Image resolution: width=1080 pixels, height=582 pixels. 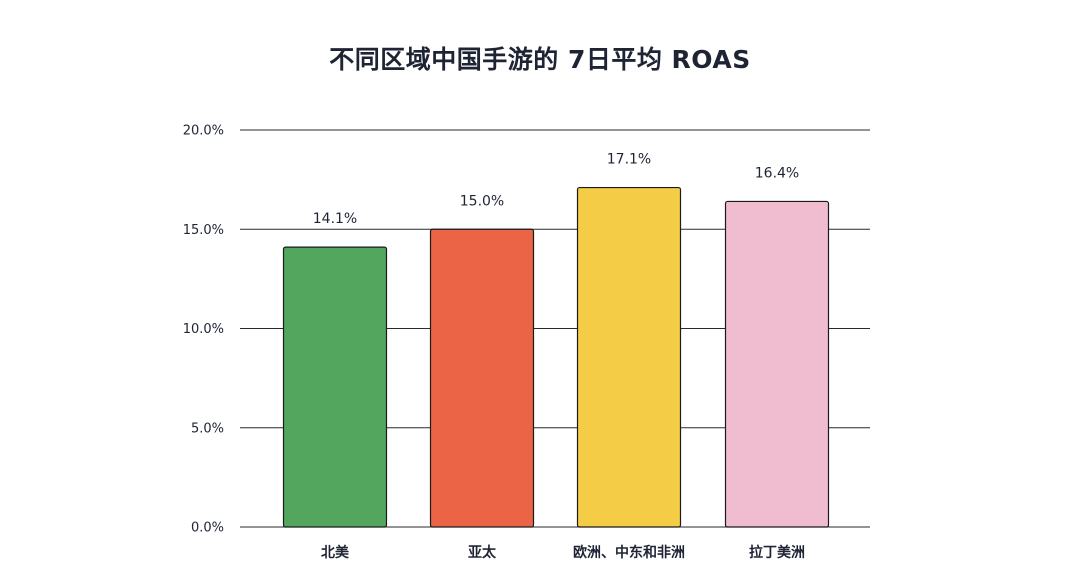 What do you see at coordinates (540, 59) in the screenshot?
I see `chart-title: 不同区域中国手游的 7日平均 ROAS` at bounding box center [540, 59].